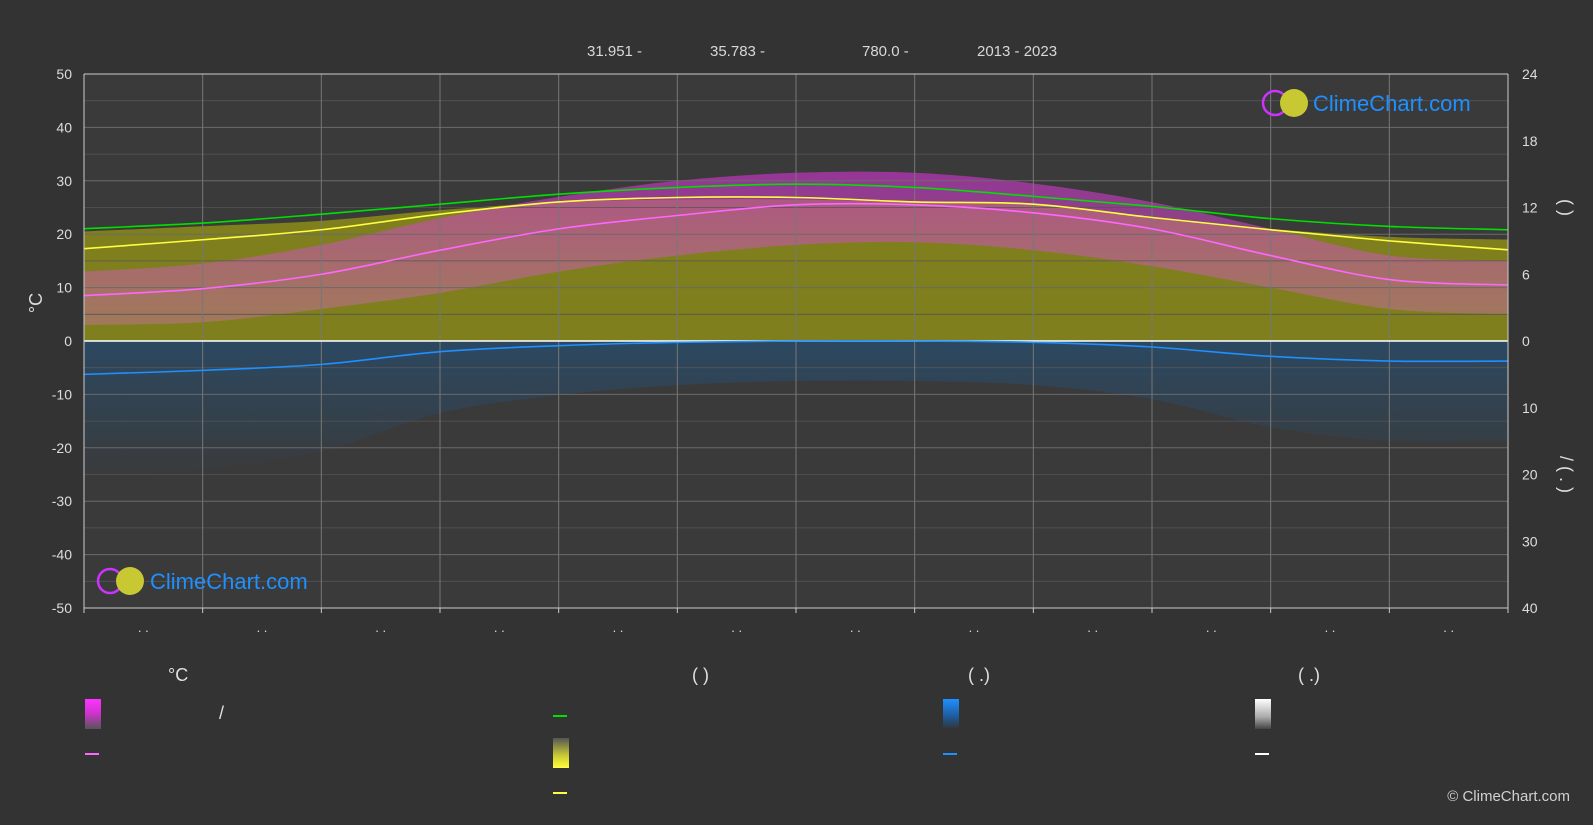  What do you see at coordinates (1530, 208) in the screenshot?
I see `y-right-top-tick-label: 12` at bounding box center [1530, 208].